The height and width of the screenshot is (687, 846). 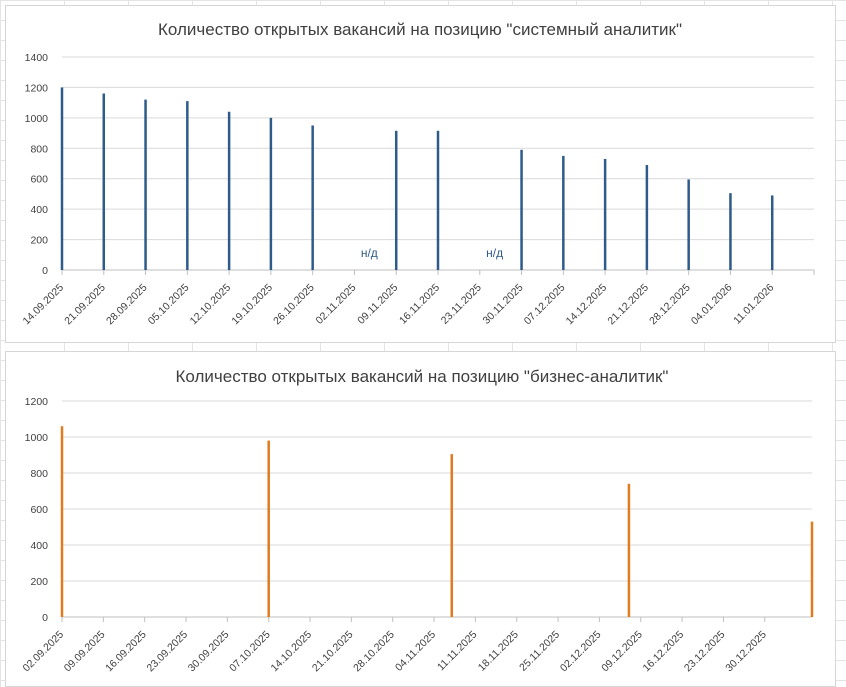 What do you see at coordinates (37, 58) in the screenshot?
I see `y-tick-label: 1400` at bounding box center [37, 58].